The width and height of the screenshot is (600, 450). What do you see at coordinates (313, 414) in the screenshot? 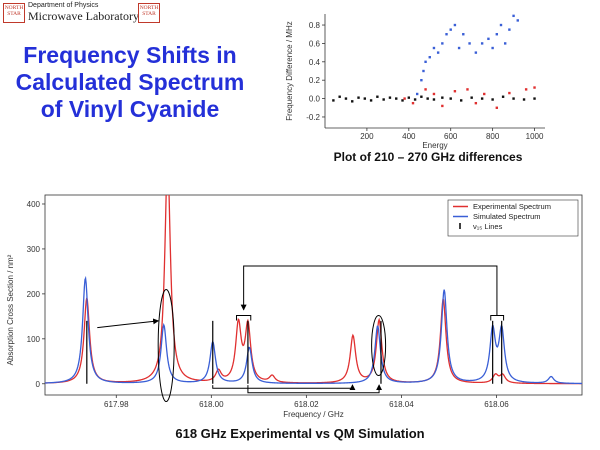
I see `x-axis-label: Frequency / GHz` at bounding box center [313, 414].